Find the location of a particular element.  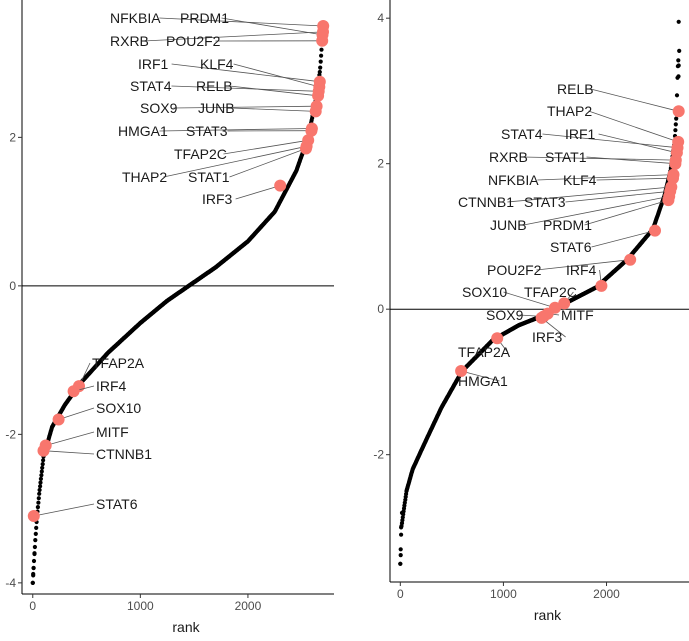

gene-label: IRF4 is located at coordinates (111, 386).